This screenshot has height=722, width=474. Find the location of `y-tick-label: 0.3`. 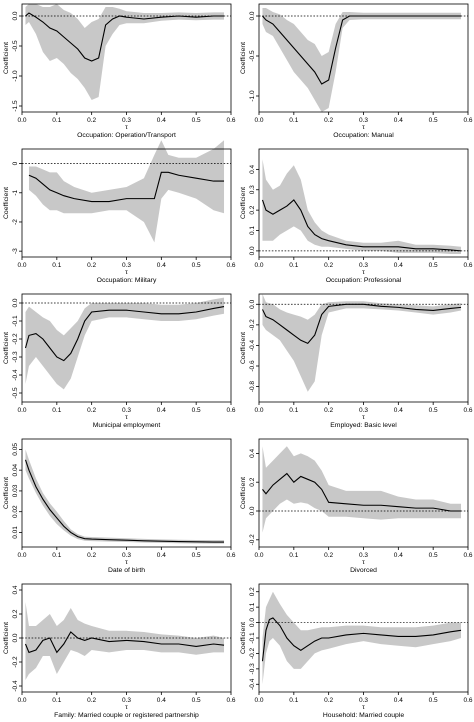

y-tick-label: 0.3 is located at coordinates (252, 189).